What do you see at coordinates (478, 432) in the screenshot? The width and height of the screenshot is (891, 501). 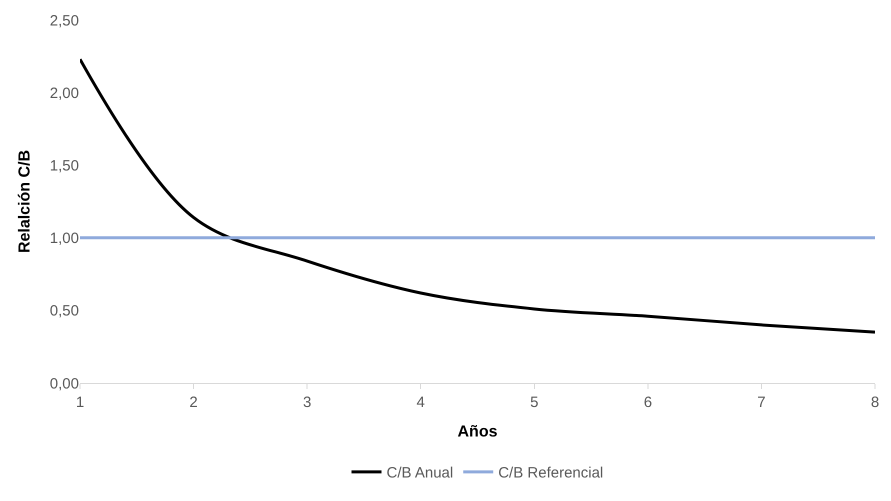 I see `x-axis-title: Años` at bounding box center [478, 432].